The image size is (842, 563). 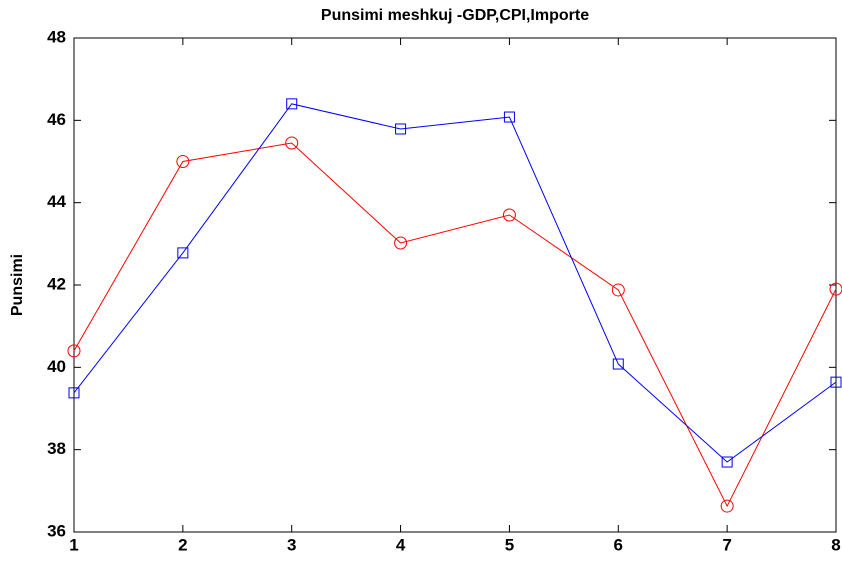 I want to click on x-tick-label: 4, so click(x=401, y=544).